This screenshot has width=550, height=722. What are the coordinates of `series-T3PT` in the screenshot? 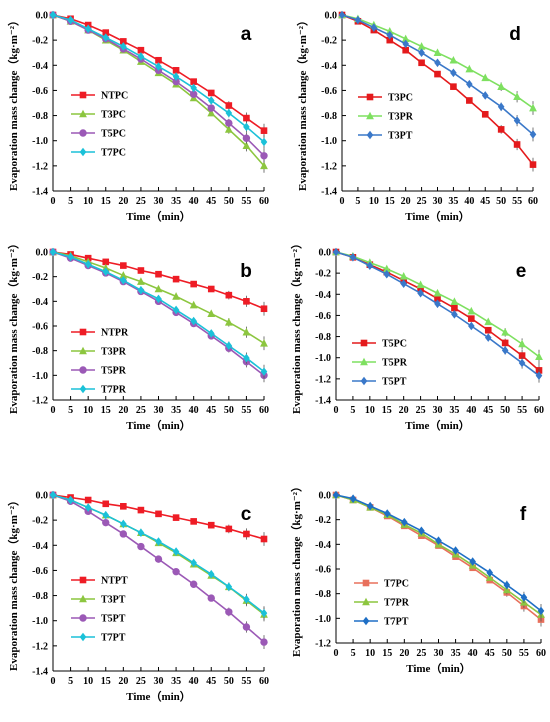 It's located at (437, 76).